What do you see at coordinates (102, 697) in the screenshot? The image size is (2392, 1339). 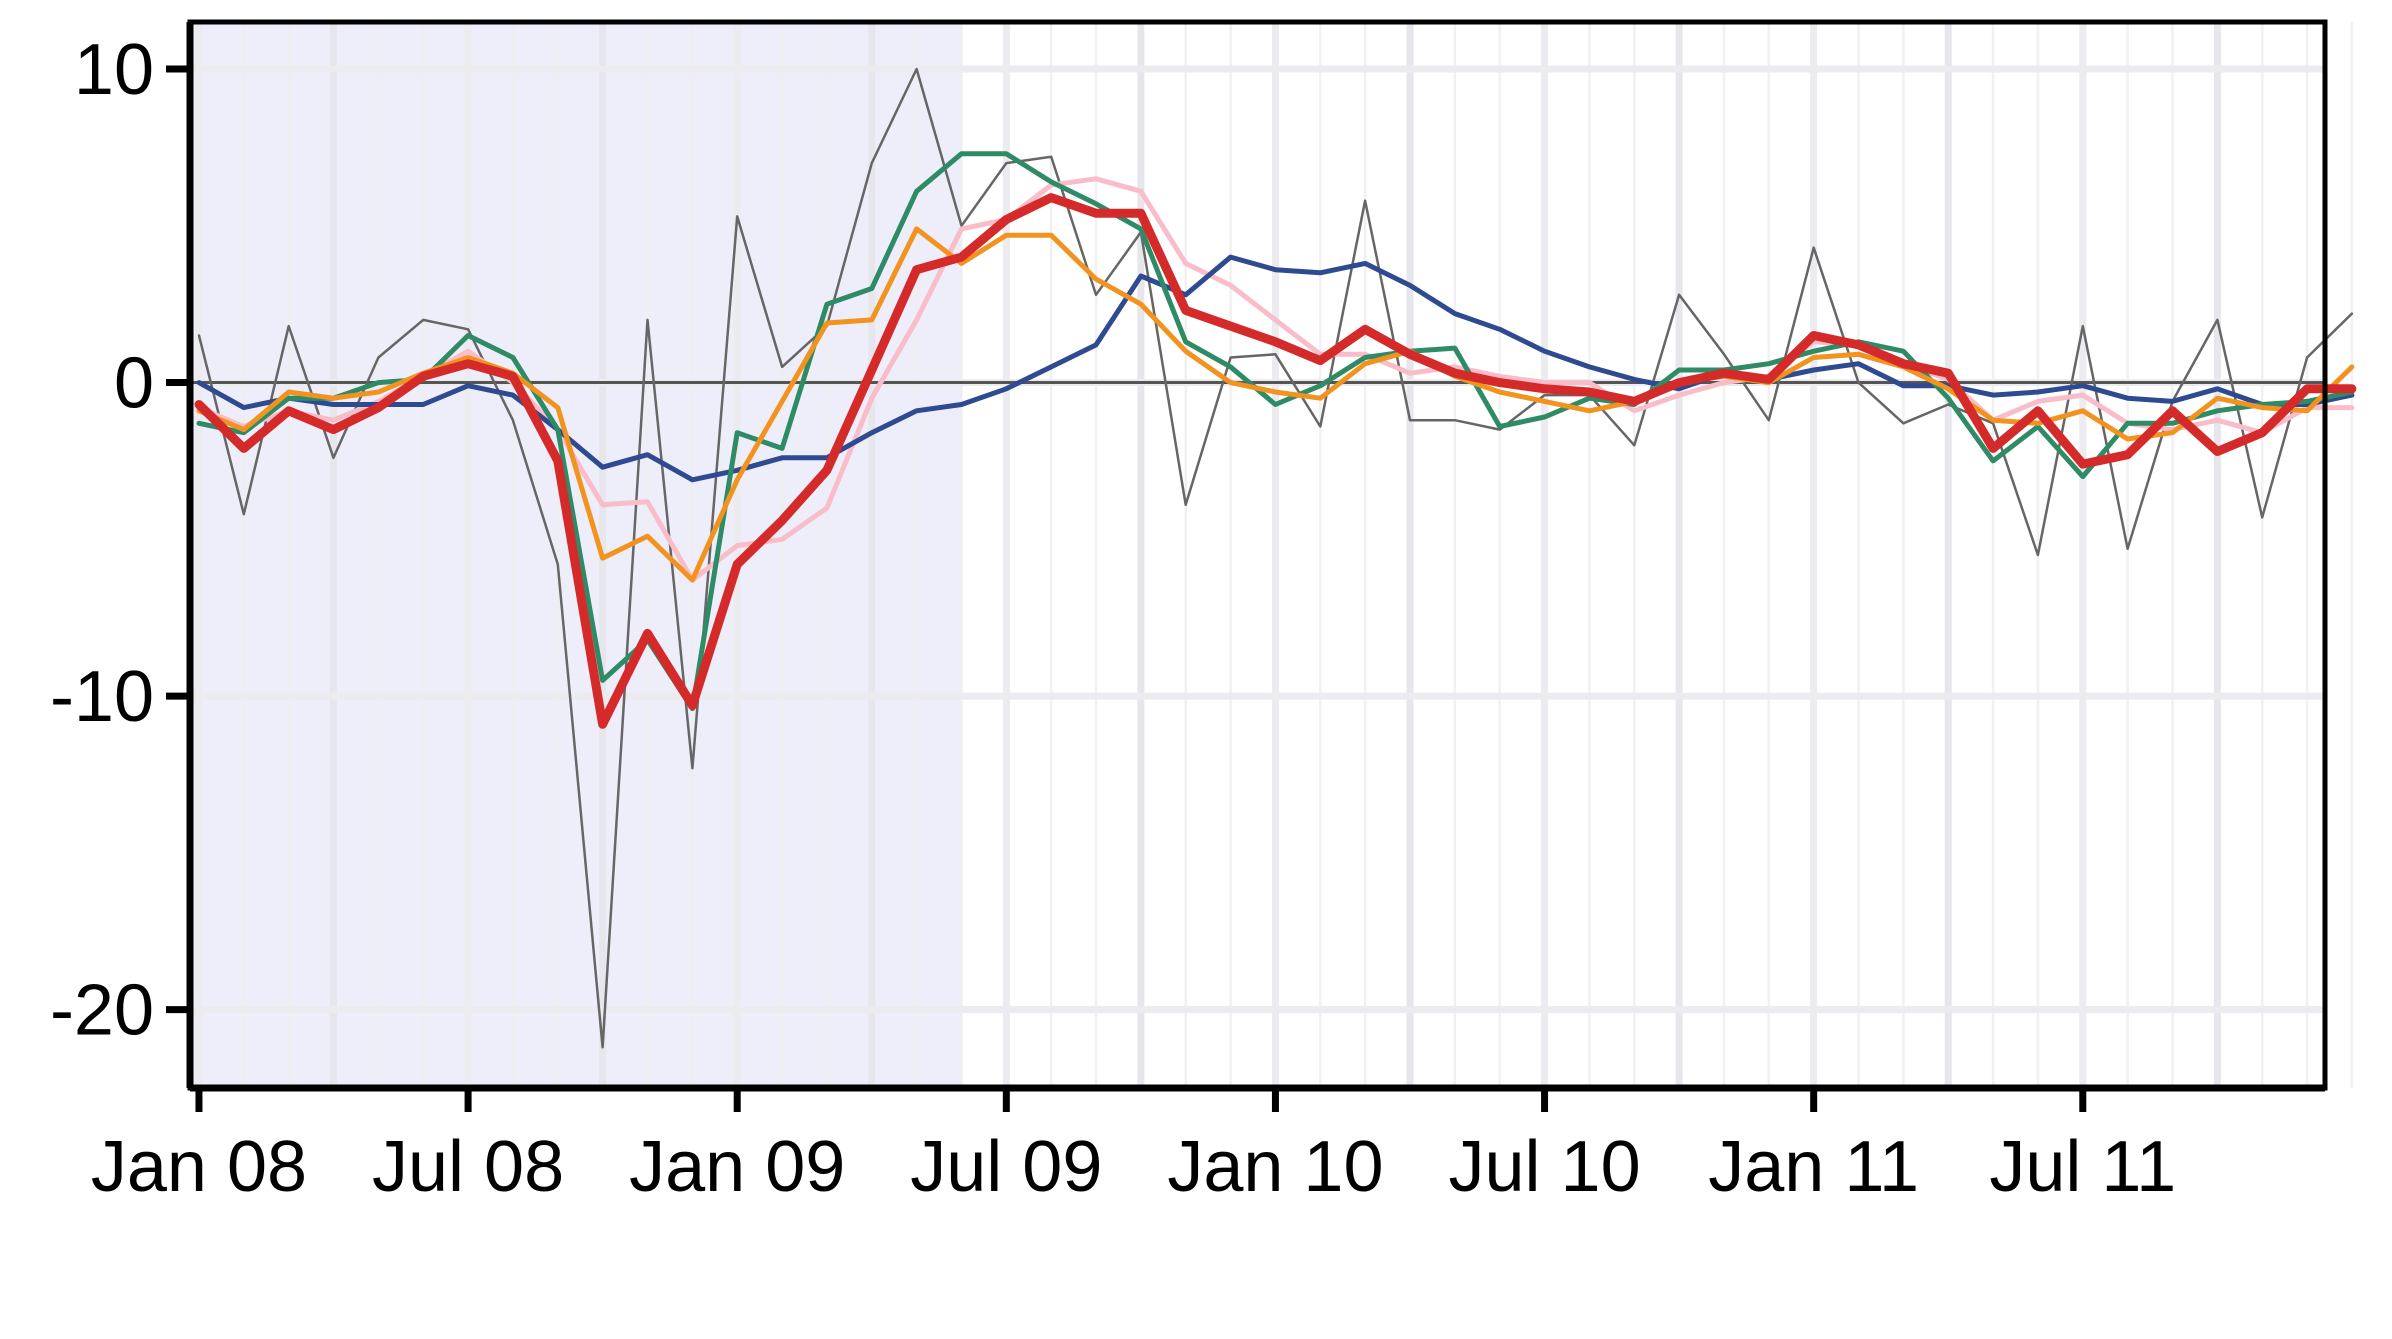 I see `y-tick-label: -10` at bounding box center [102, 697].